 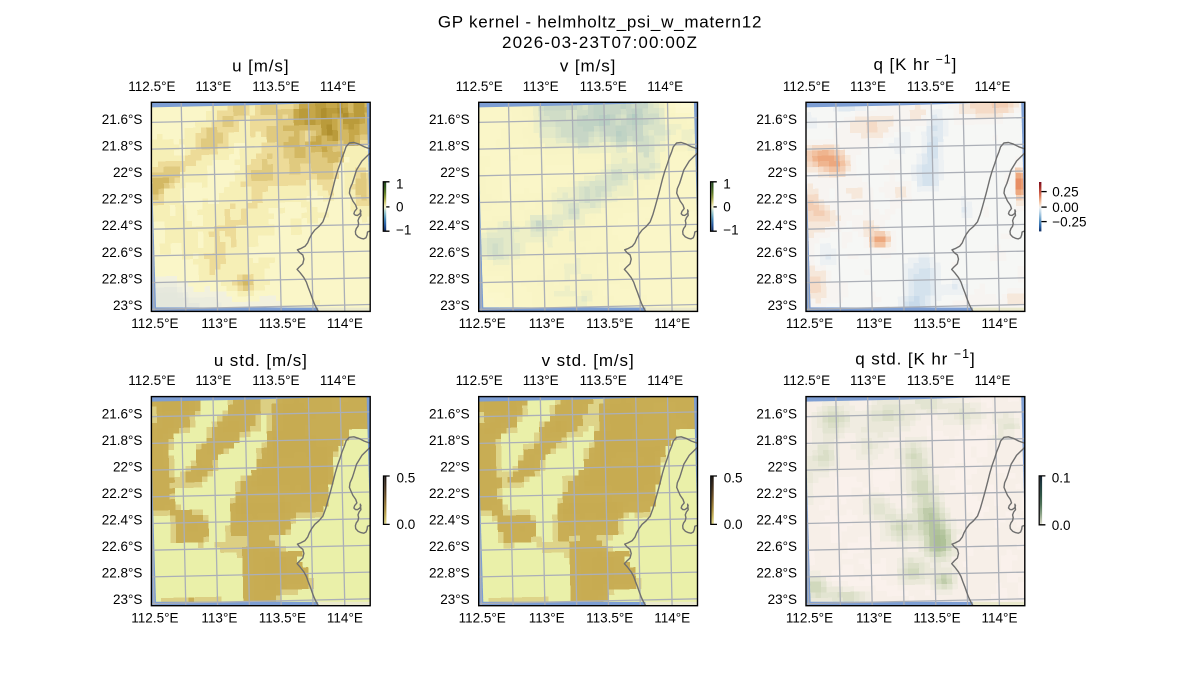 I want to click on svg-text: u [m/s], so click(x=260, y=66).